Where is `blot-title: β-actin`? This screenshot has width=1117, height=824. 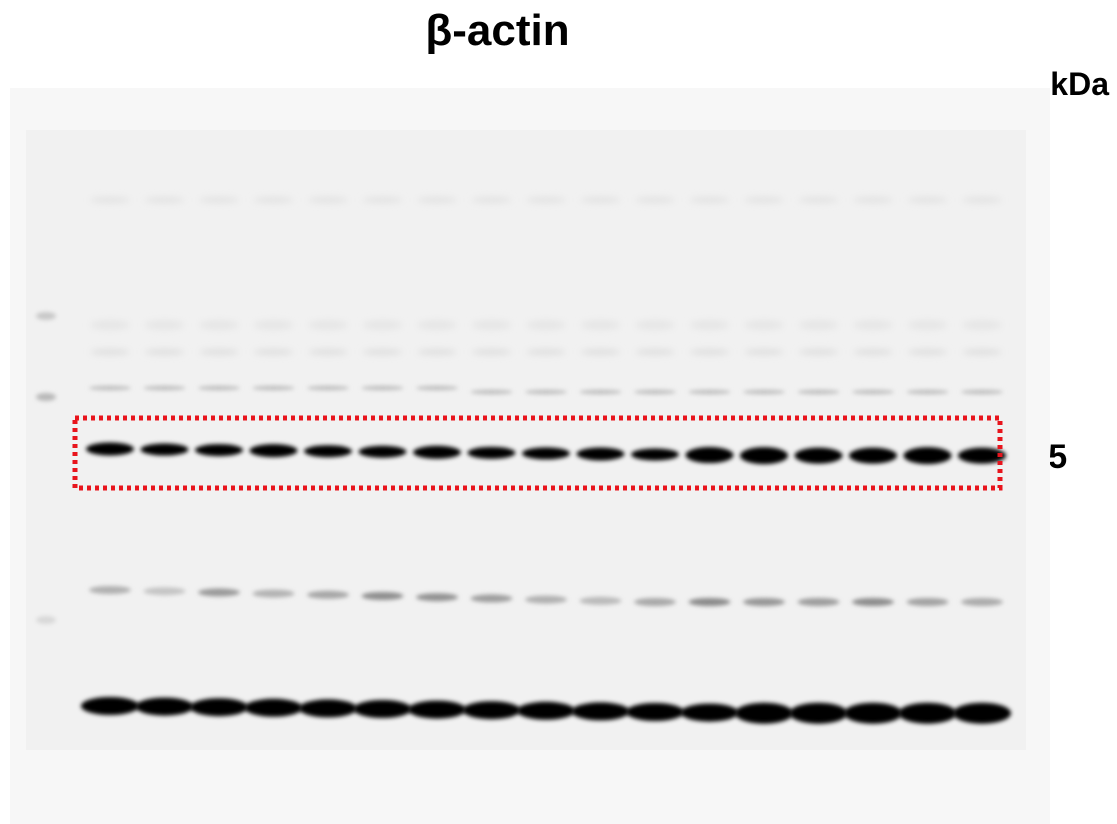 blot-title: β-actin is located at coordinates (497, 30).